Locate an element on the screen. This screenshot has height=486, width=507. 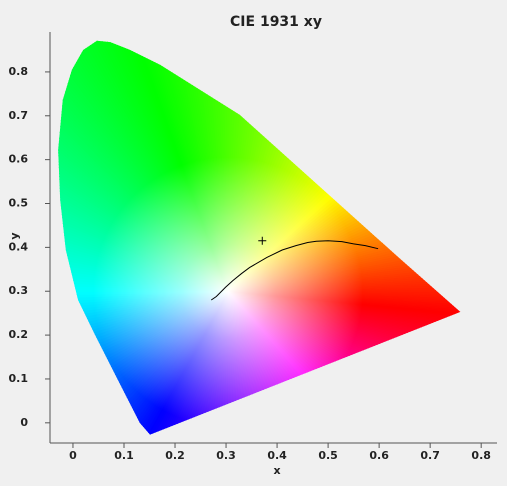
y-tick-label: 0 is located at coordinates (24, 422).